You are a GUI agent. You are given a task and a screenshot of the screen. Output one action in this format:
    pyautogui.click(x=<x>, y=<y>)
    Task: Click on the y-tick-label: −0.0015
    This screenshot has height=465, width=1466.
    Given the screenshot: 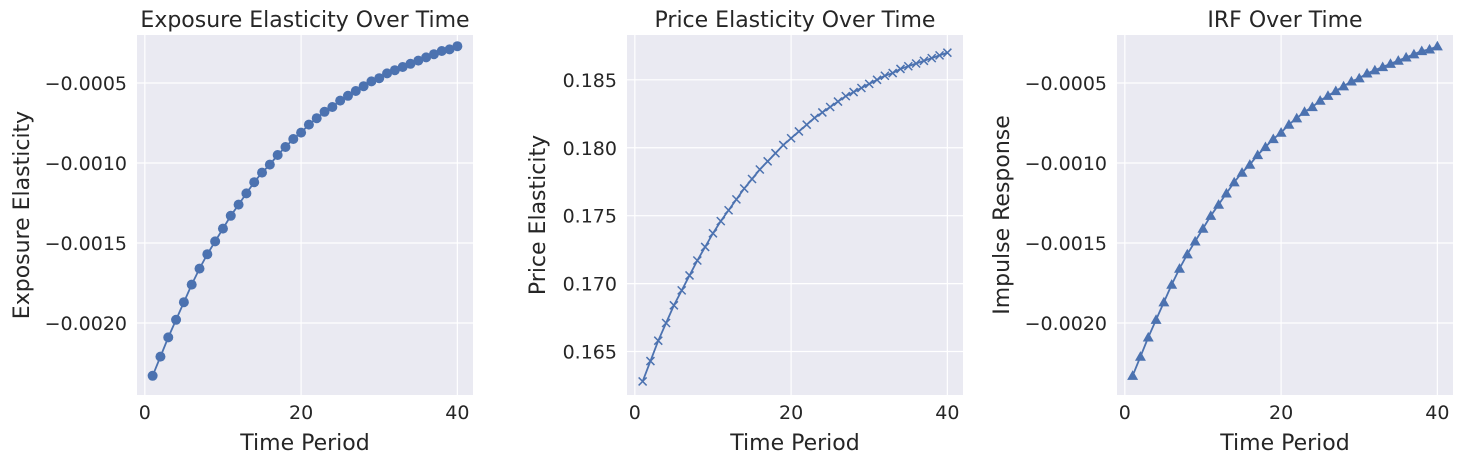 What is the action you would take?
    pyautogui.click(x=1066, y=244)
    